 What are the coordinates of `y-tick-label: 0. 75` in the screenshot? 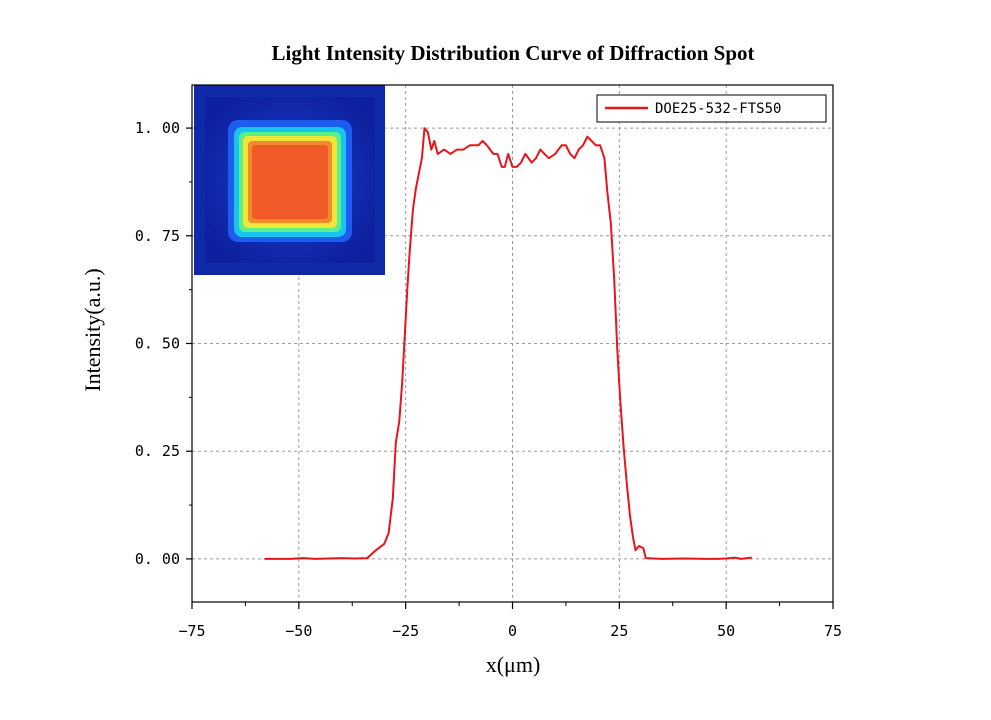 It's located at (157, 236).